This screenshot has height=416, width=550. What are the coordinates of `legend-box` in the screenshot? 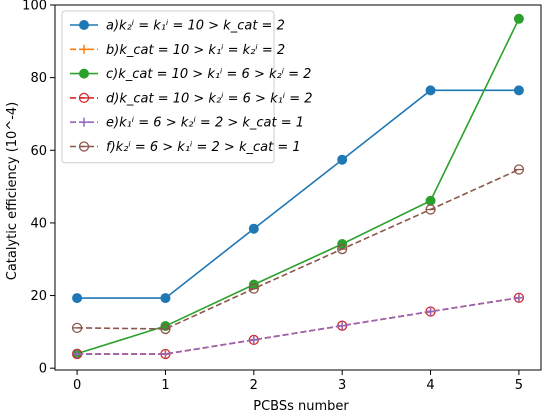 It's located at (168, 87).